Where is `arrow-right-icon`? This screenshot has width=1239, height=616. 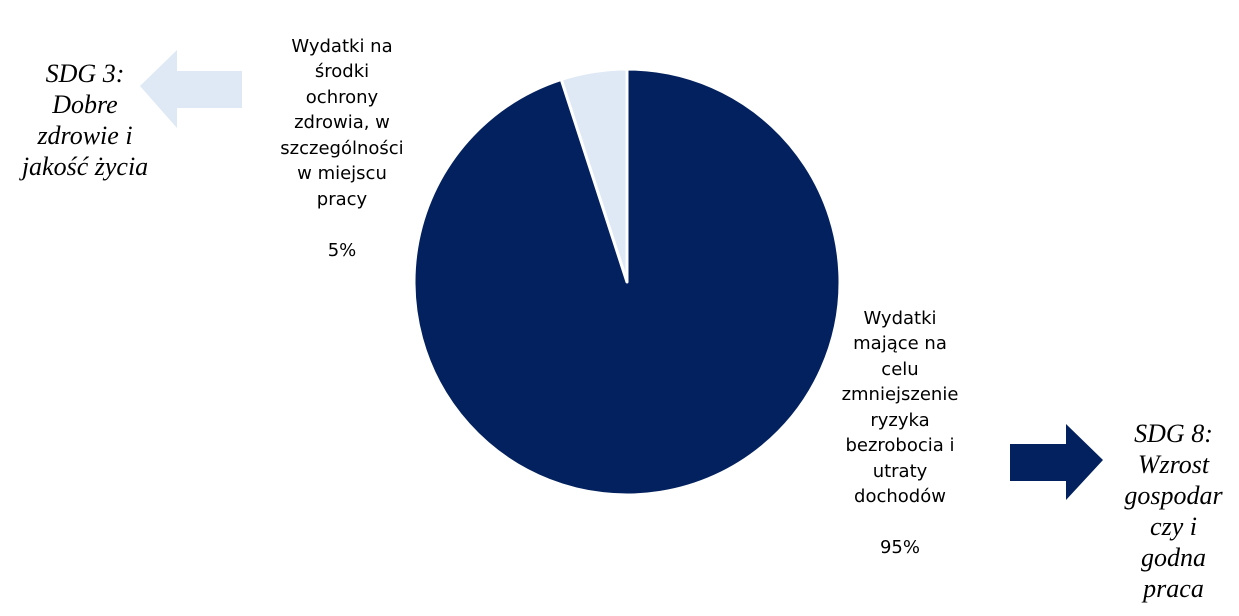 arrow-right-icon is located at coordinates (1056, 462).